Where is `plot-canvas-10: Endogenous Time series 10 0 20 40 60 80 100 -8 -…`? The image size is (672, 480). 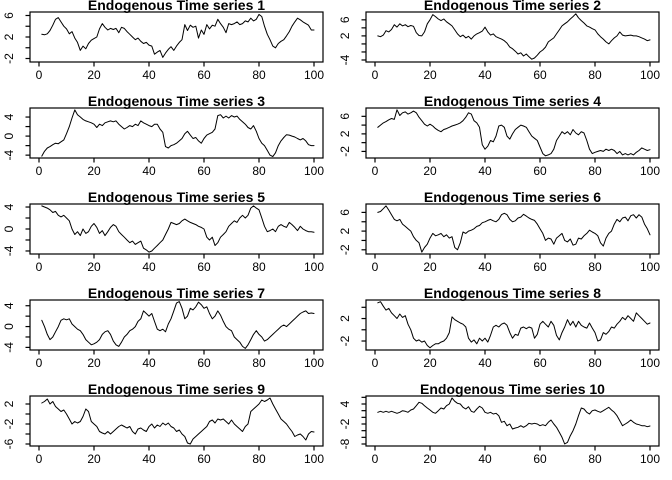 plot-canvas-10: Endogenous Time series 10 0 20 40 60 80 100 -8 -… is located at coordinates (499, 425).